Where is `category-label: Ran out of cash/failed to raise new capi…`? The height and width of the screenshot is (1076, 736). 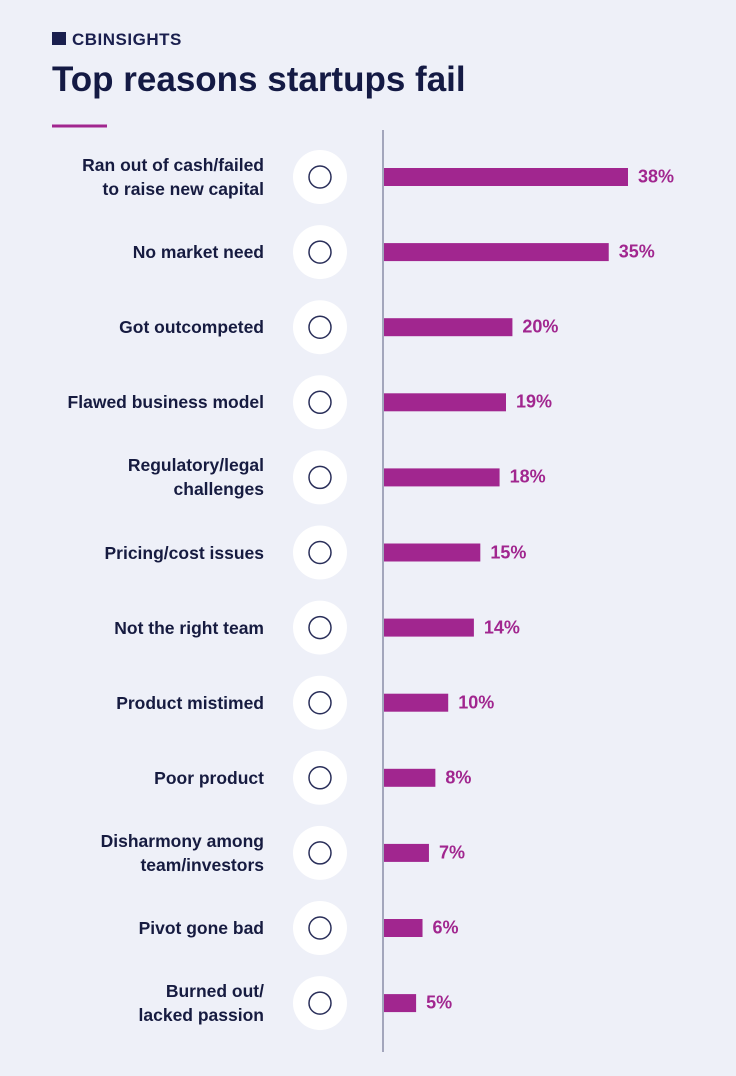
category-label: Ran out of cash/failed to raise new capi… is located at coordinates (173, 177).